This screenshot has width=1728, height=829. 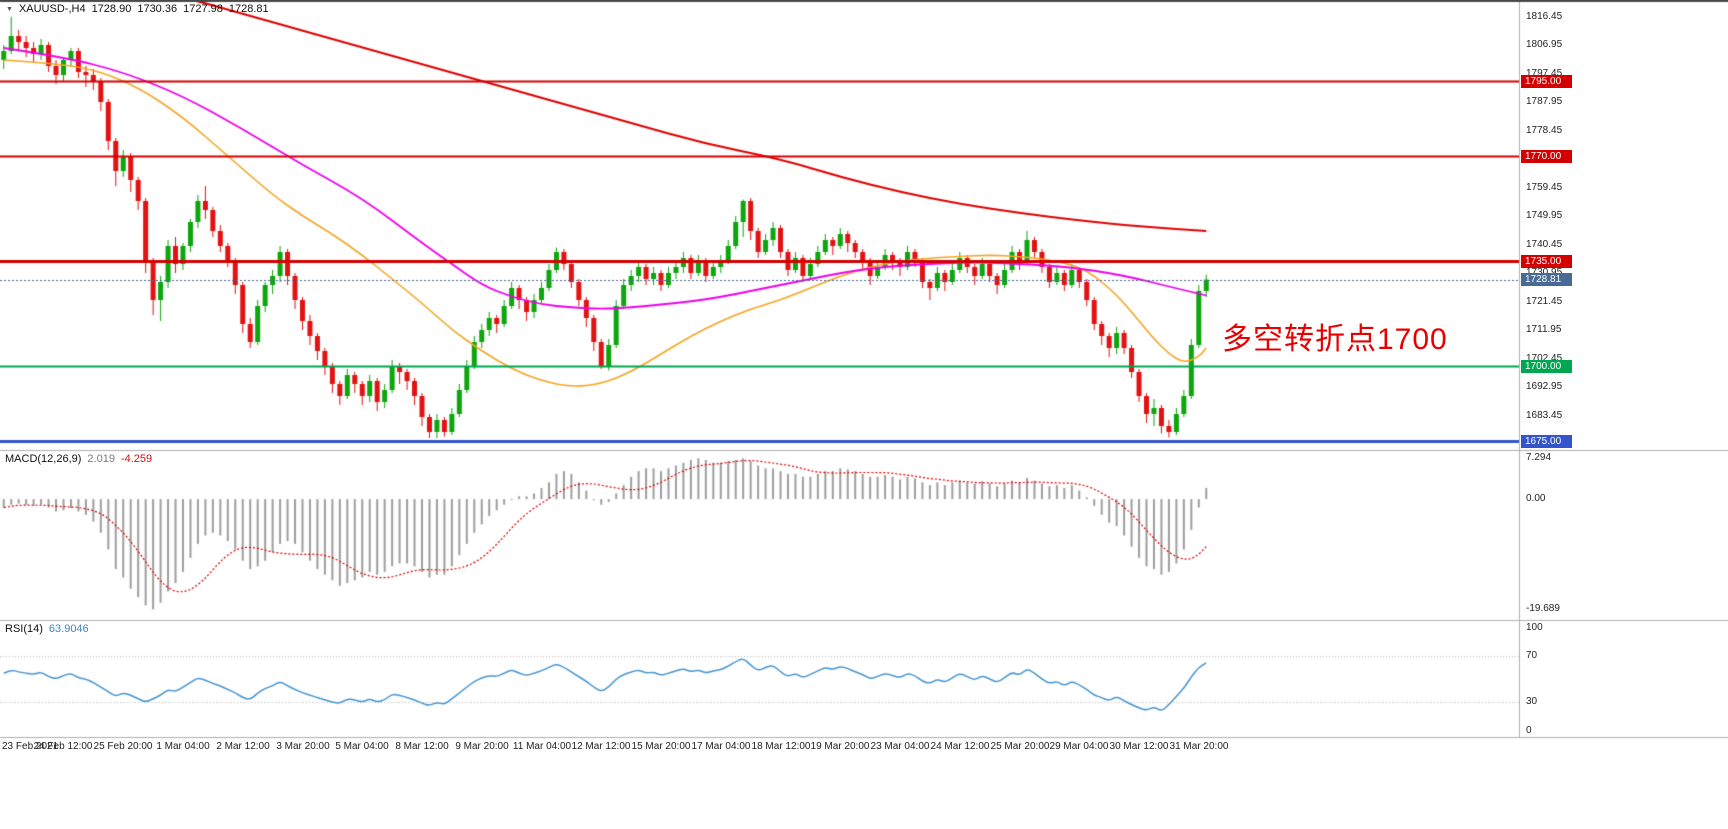 I want to click on price-axis-tick: 1759.45, so click(x=1544, y=187).